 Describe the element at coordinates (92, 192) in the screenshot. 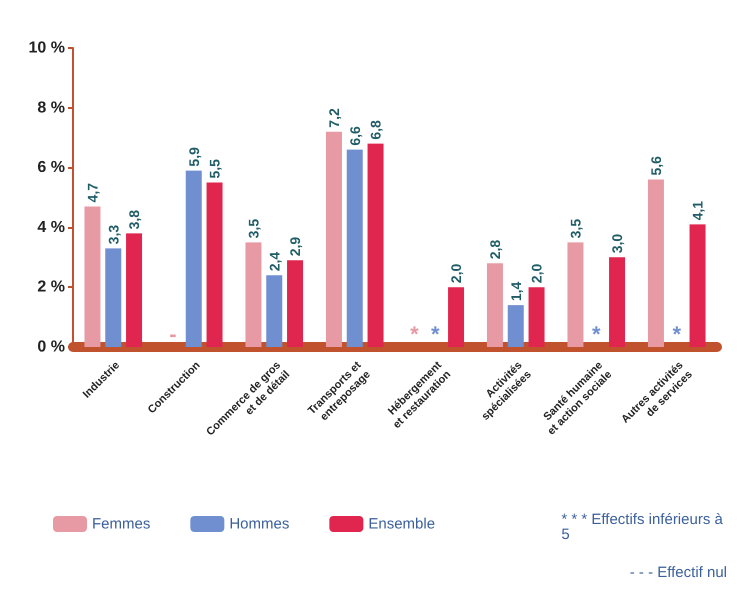

I see `data-label: 4,7` at that location.